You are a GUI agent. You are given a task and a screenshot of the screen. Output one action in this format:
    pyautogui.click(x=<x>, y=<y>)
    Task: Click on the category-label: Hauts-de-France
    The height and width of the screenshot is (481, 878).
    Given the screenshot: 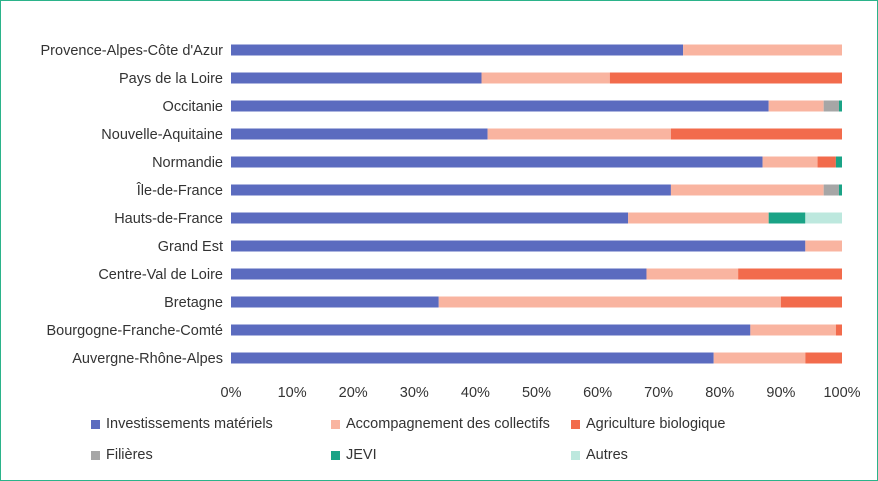 What is the action you would take?
    pyautogui.click(x=168, y=219)
    